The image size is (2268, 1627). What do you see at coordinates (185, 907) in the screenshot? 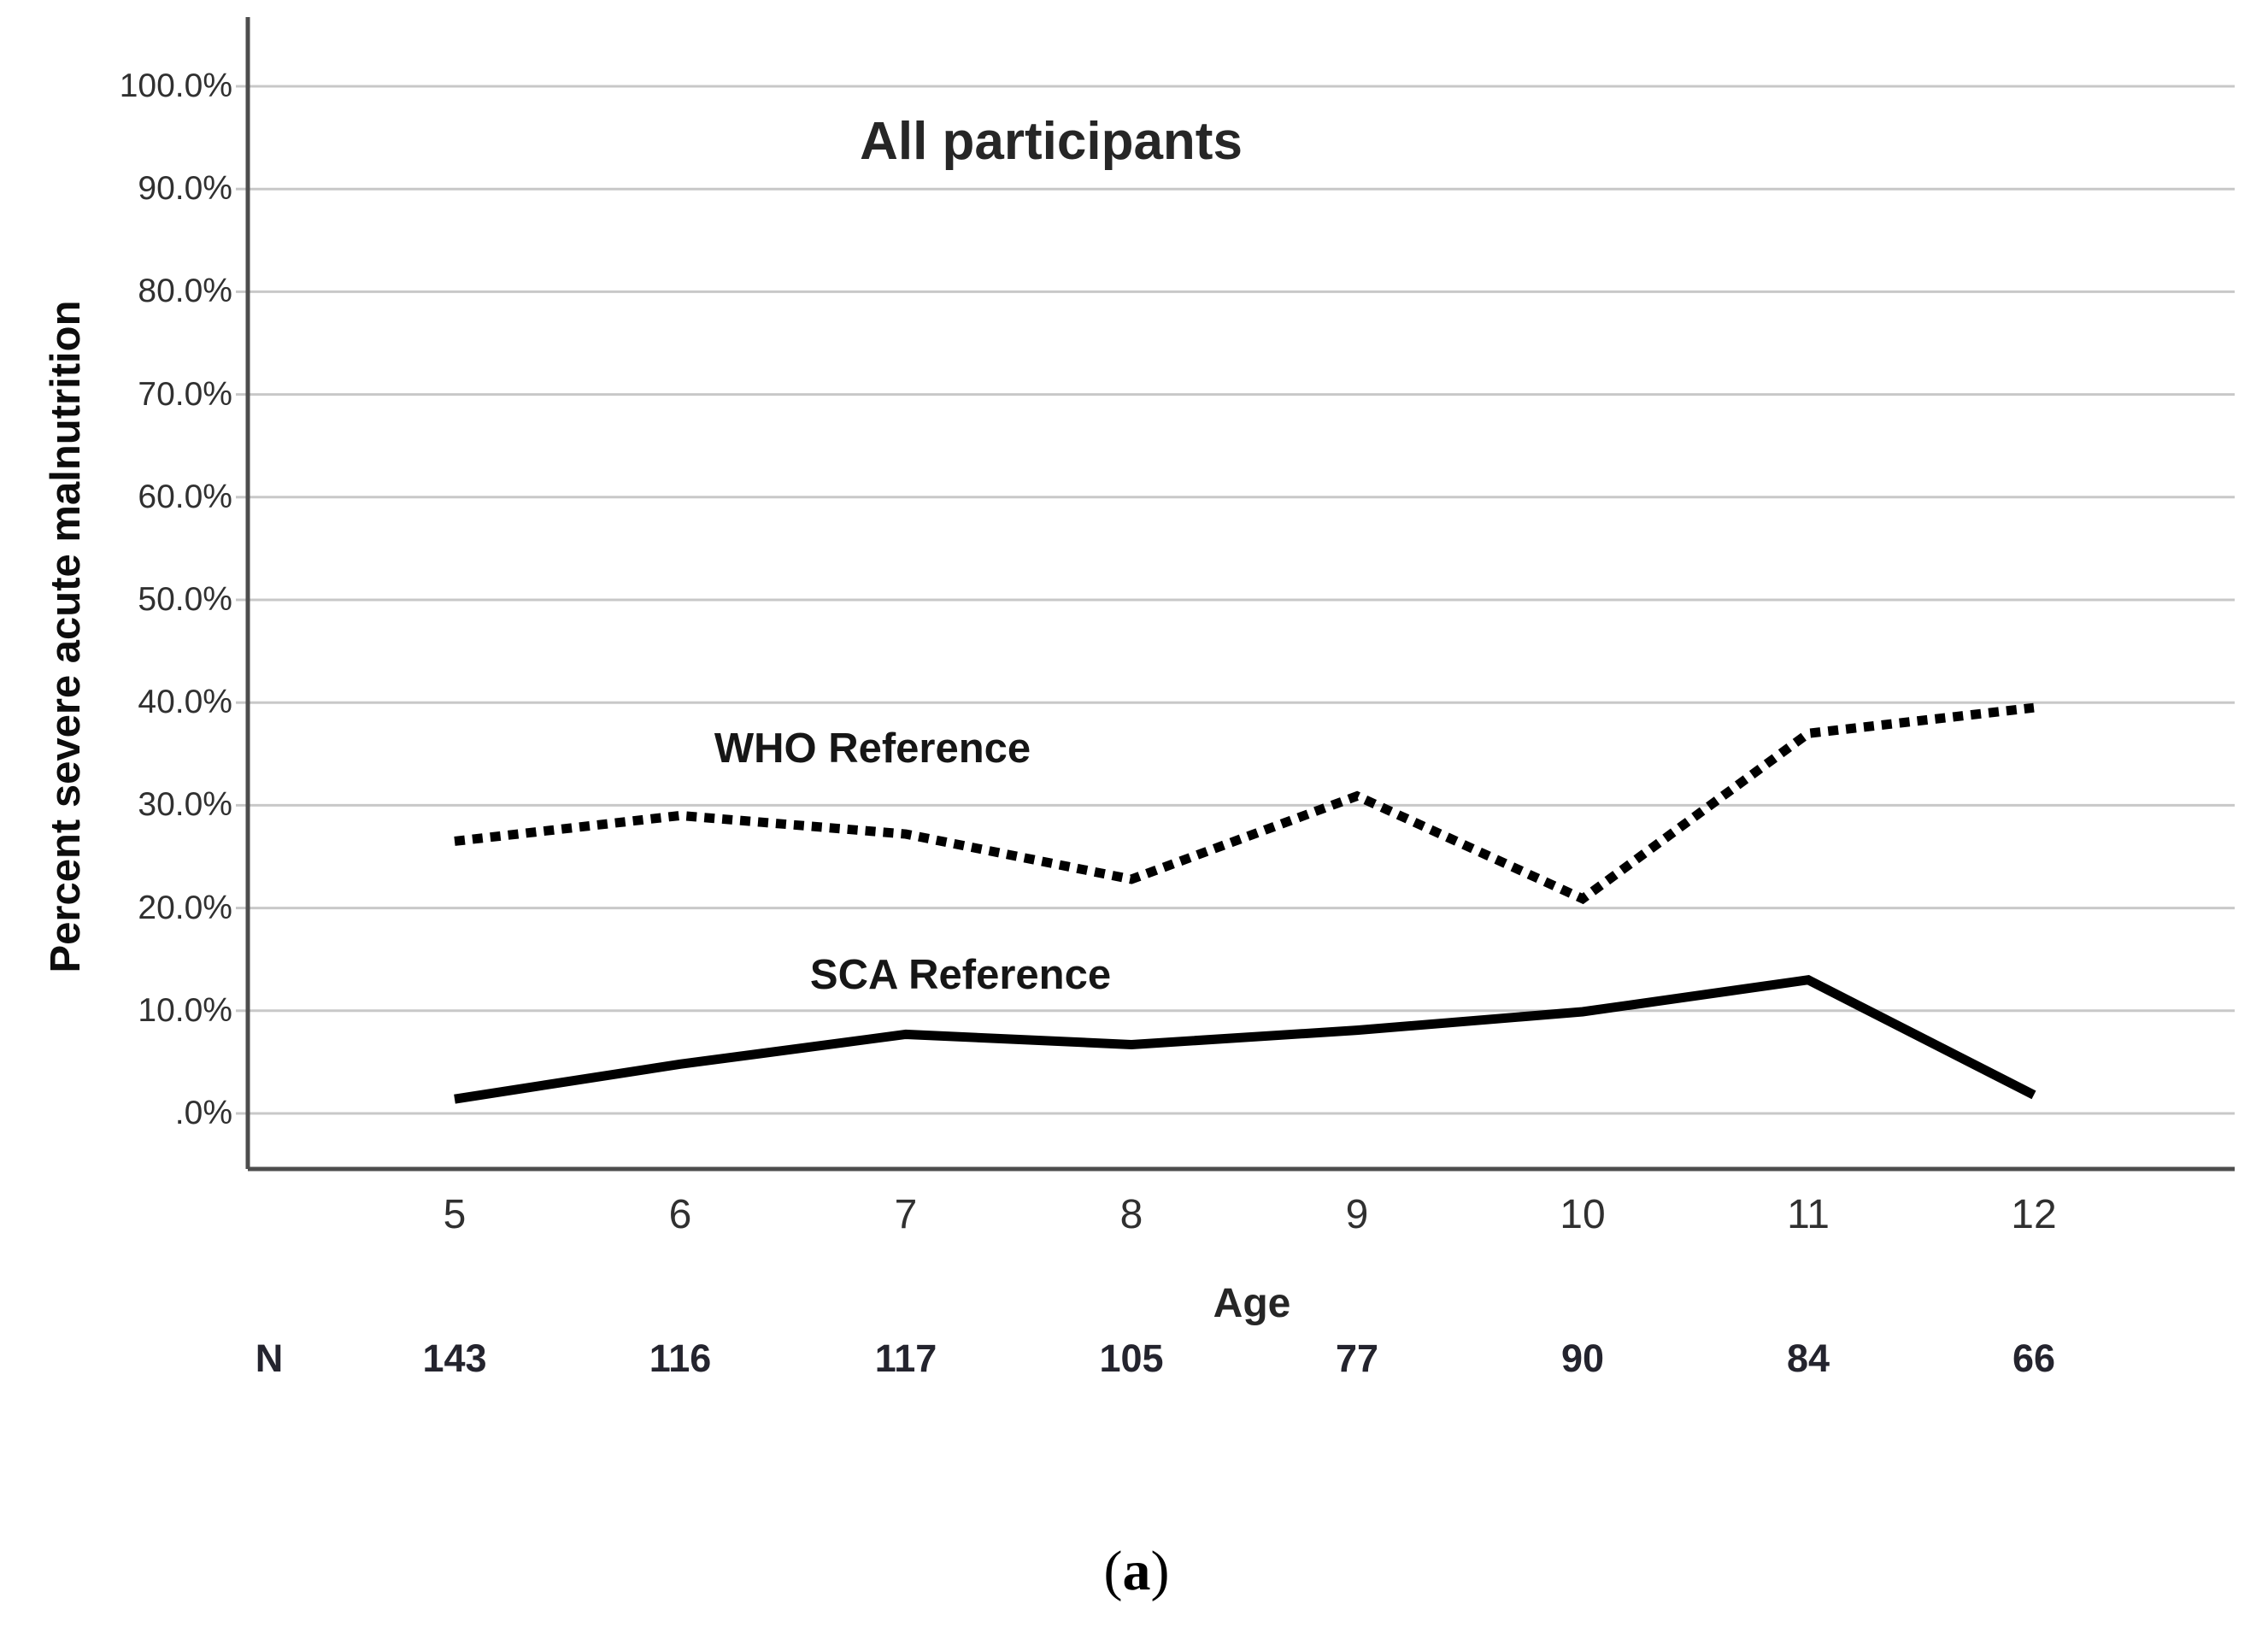
I see `y-tick-label: 20.0%` at bounding box center [185, 907].